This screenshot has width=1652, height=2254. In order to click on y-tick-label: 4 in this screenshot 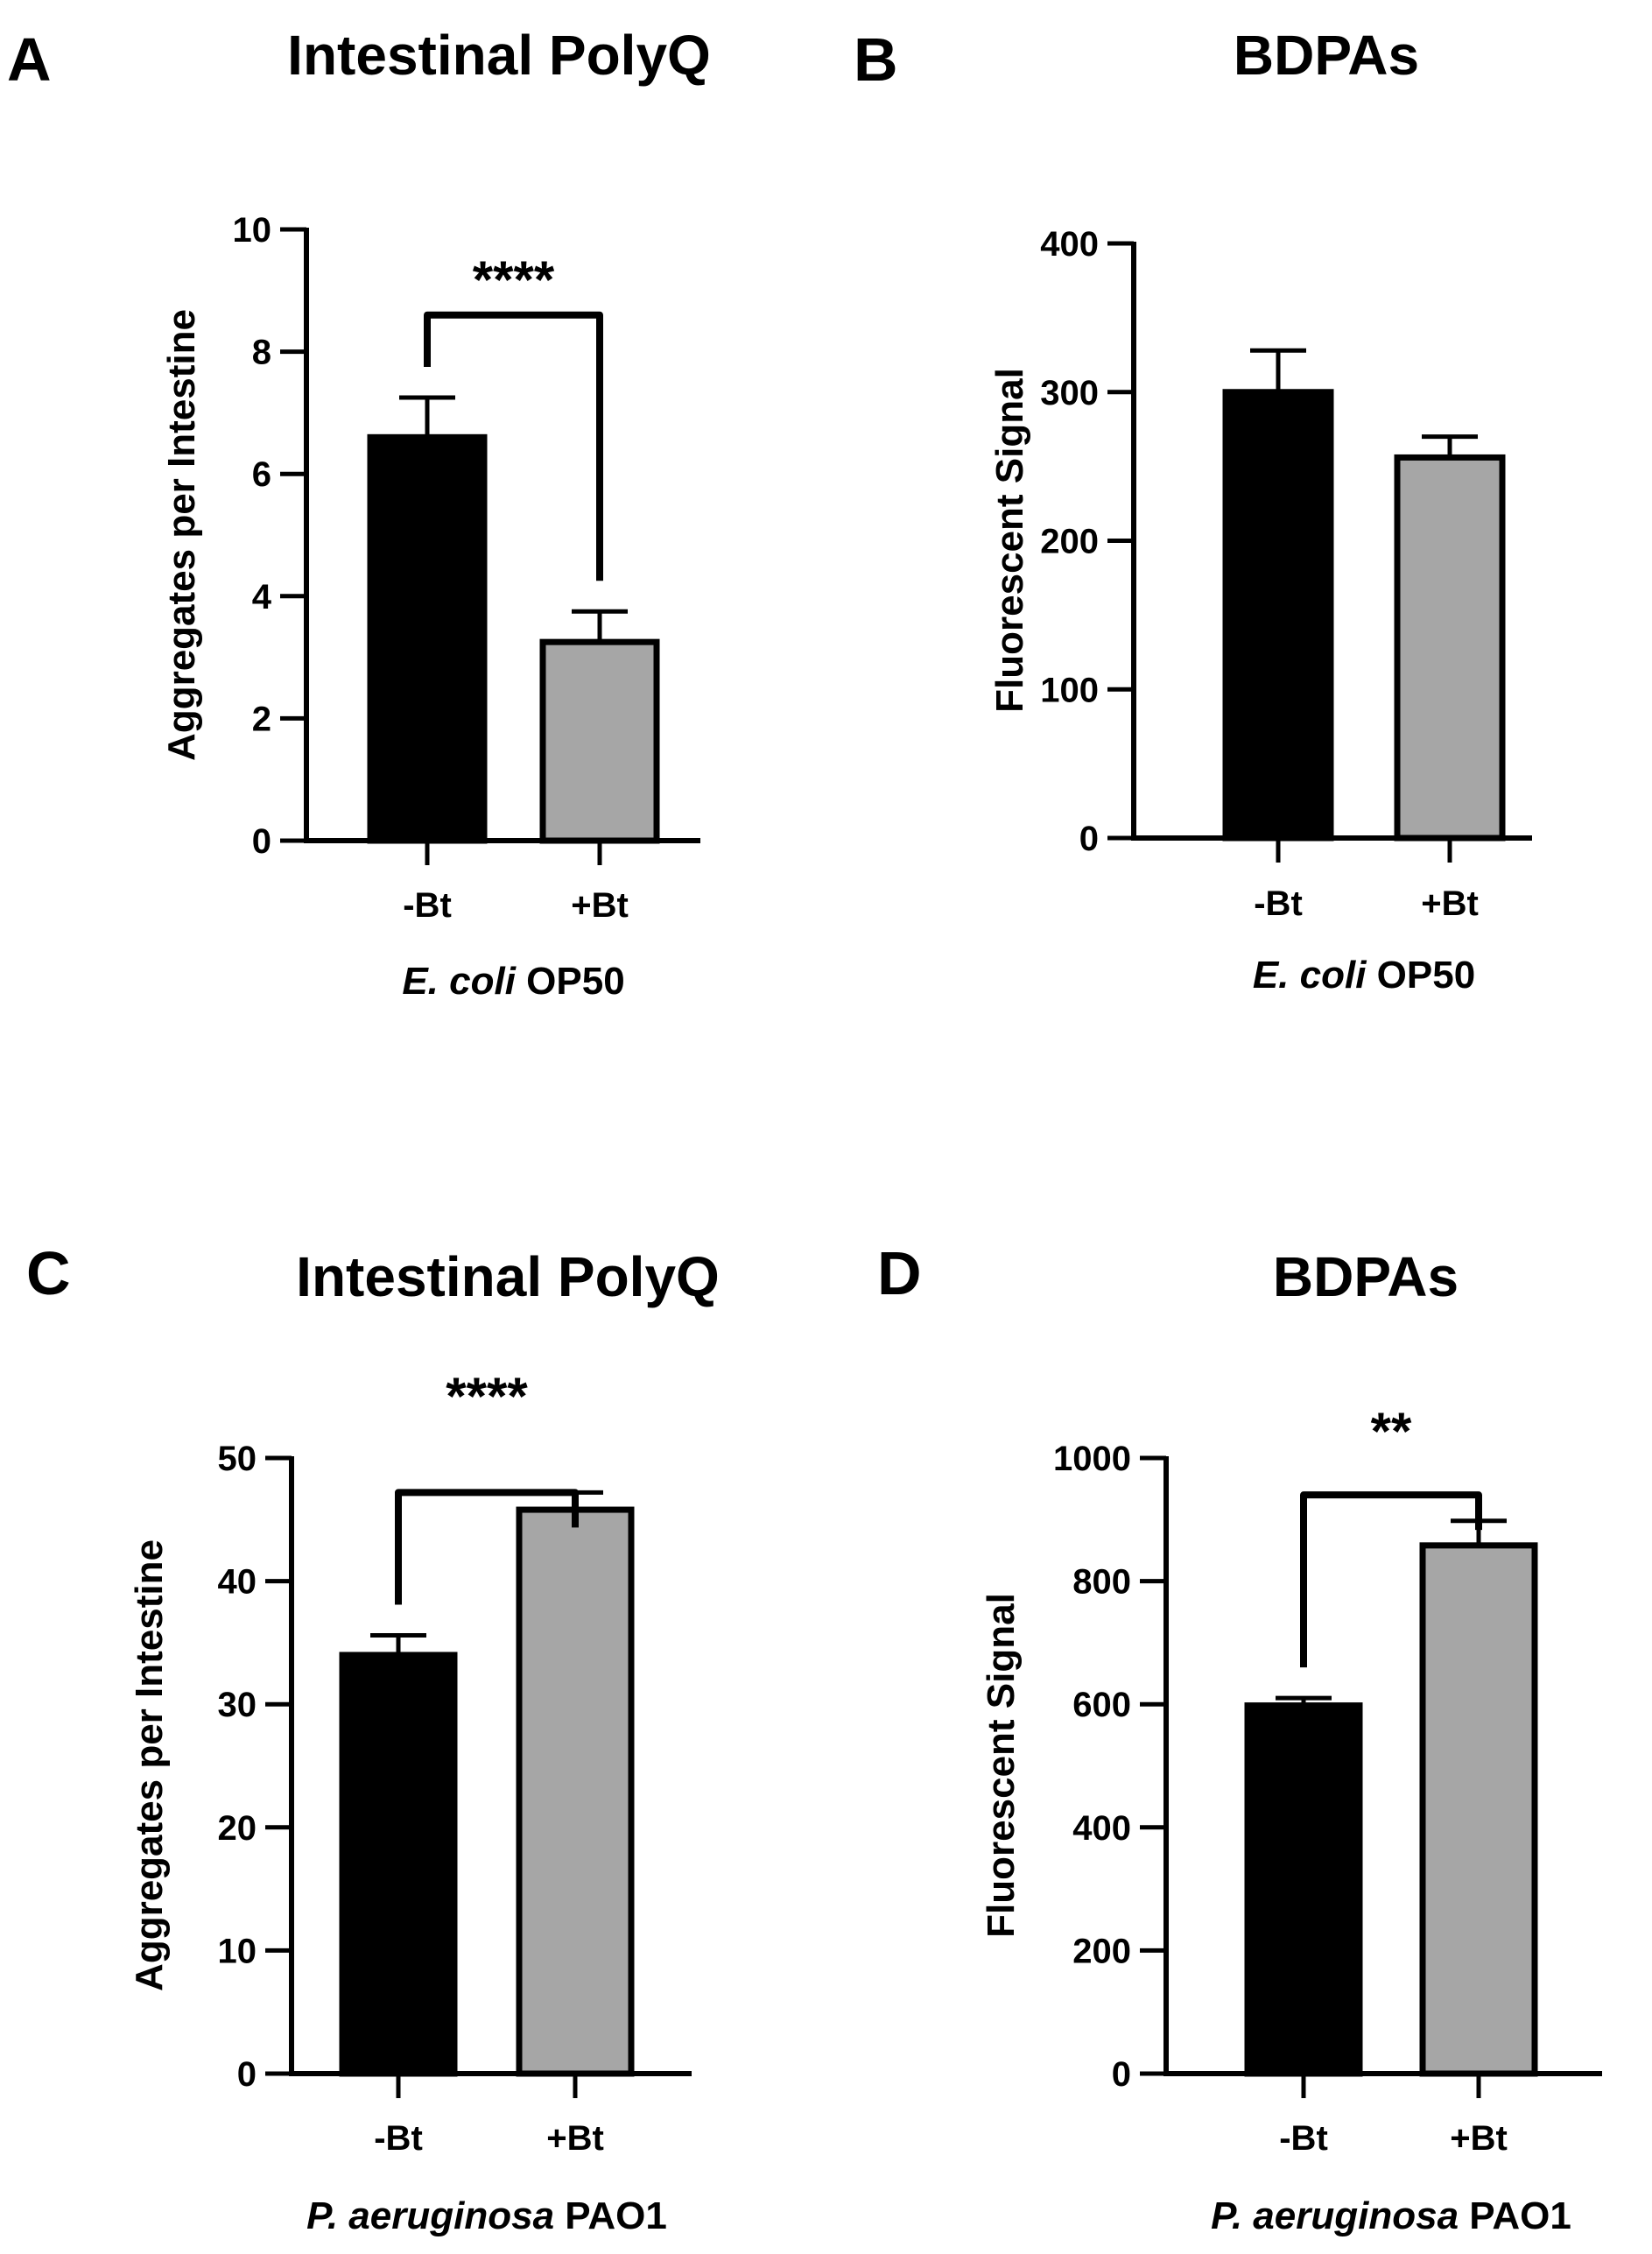, I will do `click(262, 597)`.